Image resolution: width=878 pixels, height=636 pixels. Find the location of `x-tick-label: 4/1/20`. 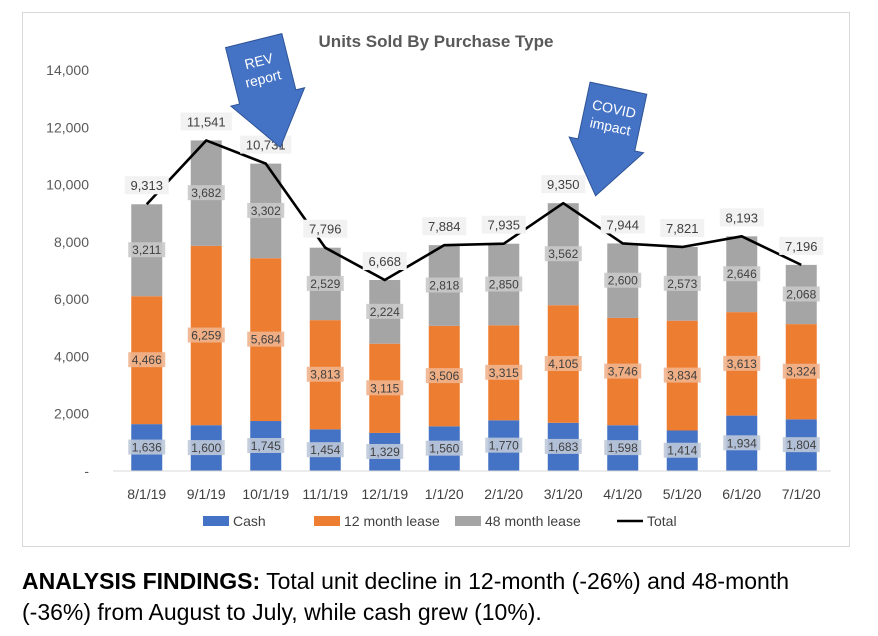

x-tick-label: 4/1/20 is located at coordinates (622, 494).